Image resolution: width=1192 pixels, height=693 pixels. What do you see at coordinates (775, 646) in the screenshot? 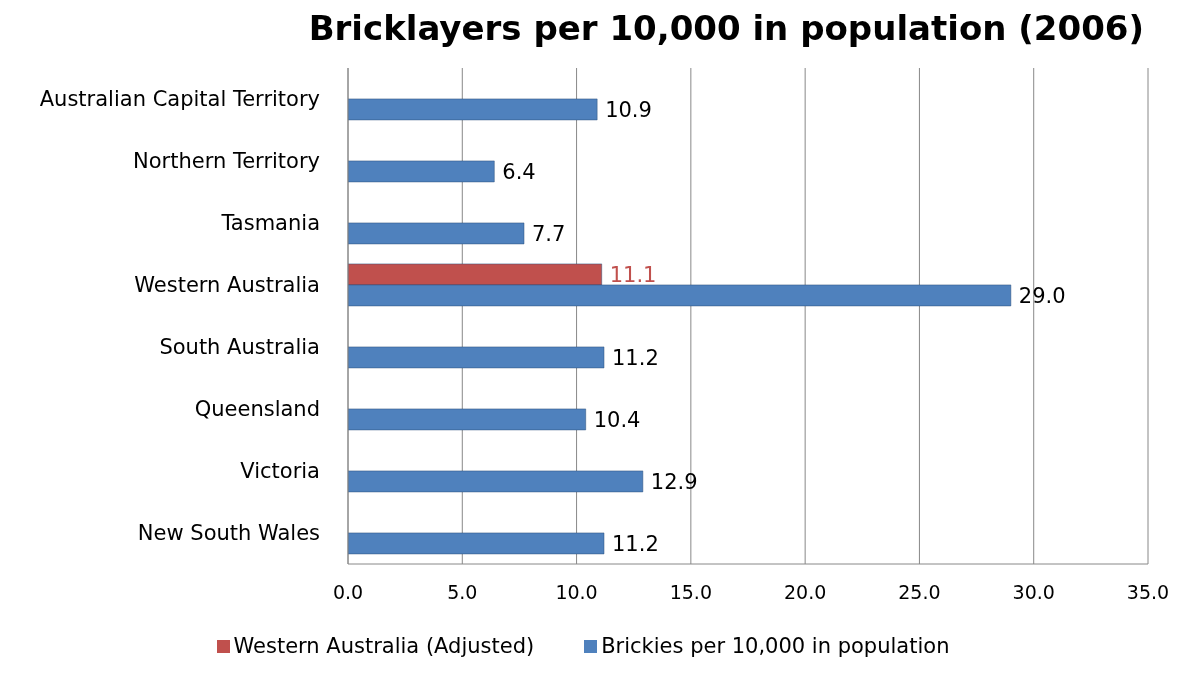
I see `legend-label: Brickies per 10,000 in population` at bounding box center [775, 646].